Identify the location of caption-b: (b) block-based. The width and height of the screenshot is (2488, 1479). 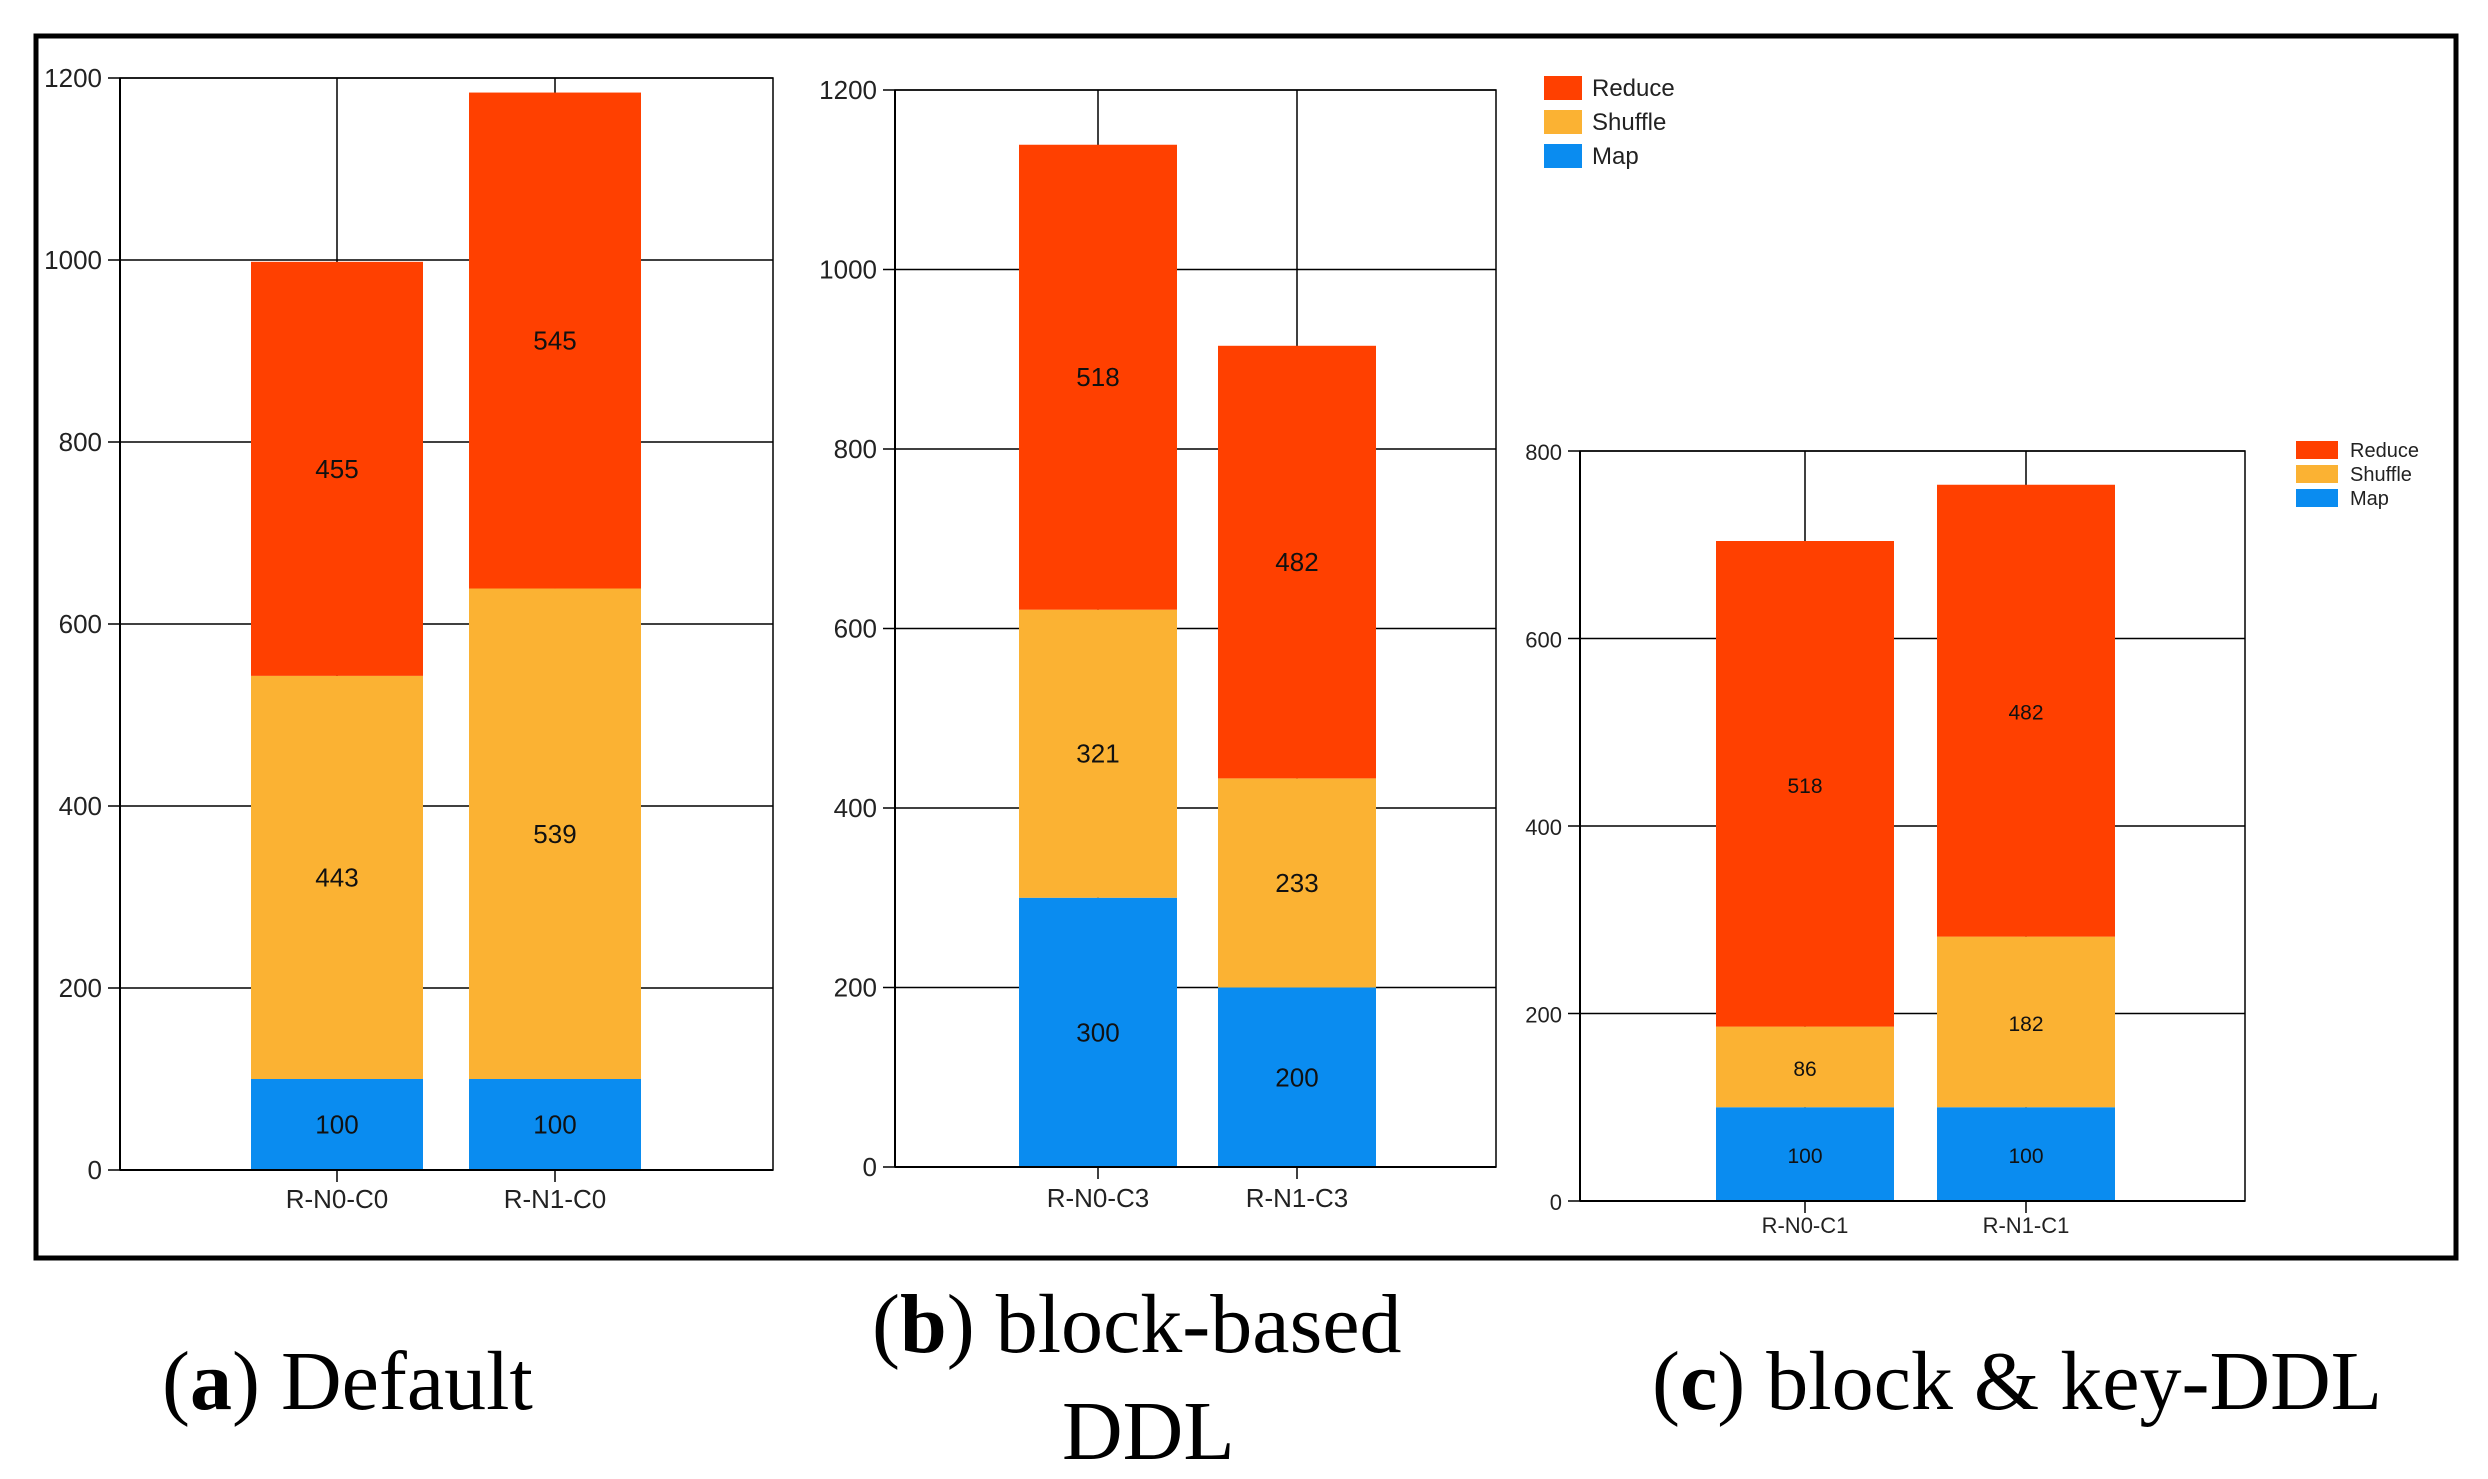
(1137, 1324).